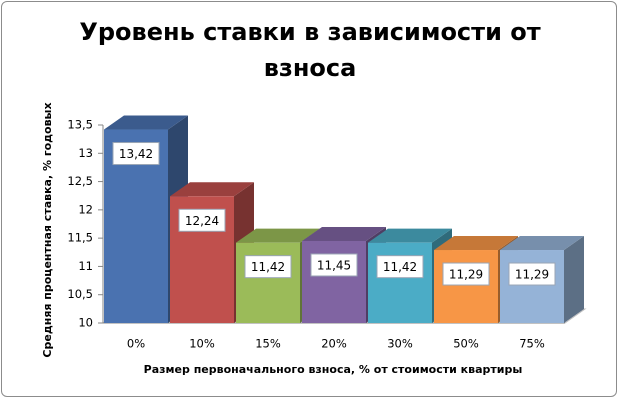  What do you see at coordinates (532, 344) in the screenshot?
I see `x-tick-label: 75%` at bounding box center [532, 344].